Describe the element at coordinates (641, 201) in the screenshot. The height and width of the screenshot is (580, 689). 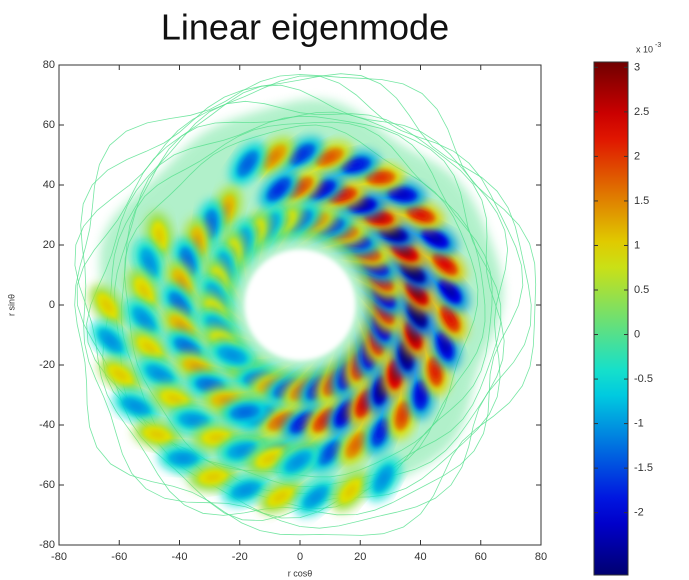
I see `colorbar-tick-label: 1.5` at that location.